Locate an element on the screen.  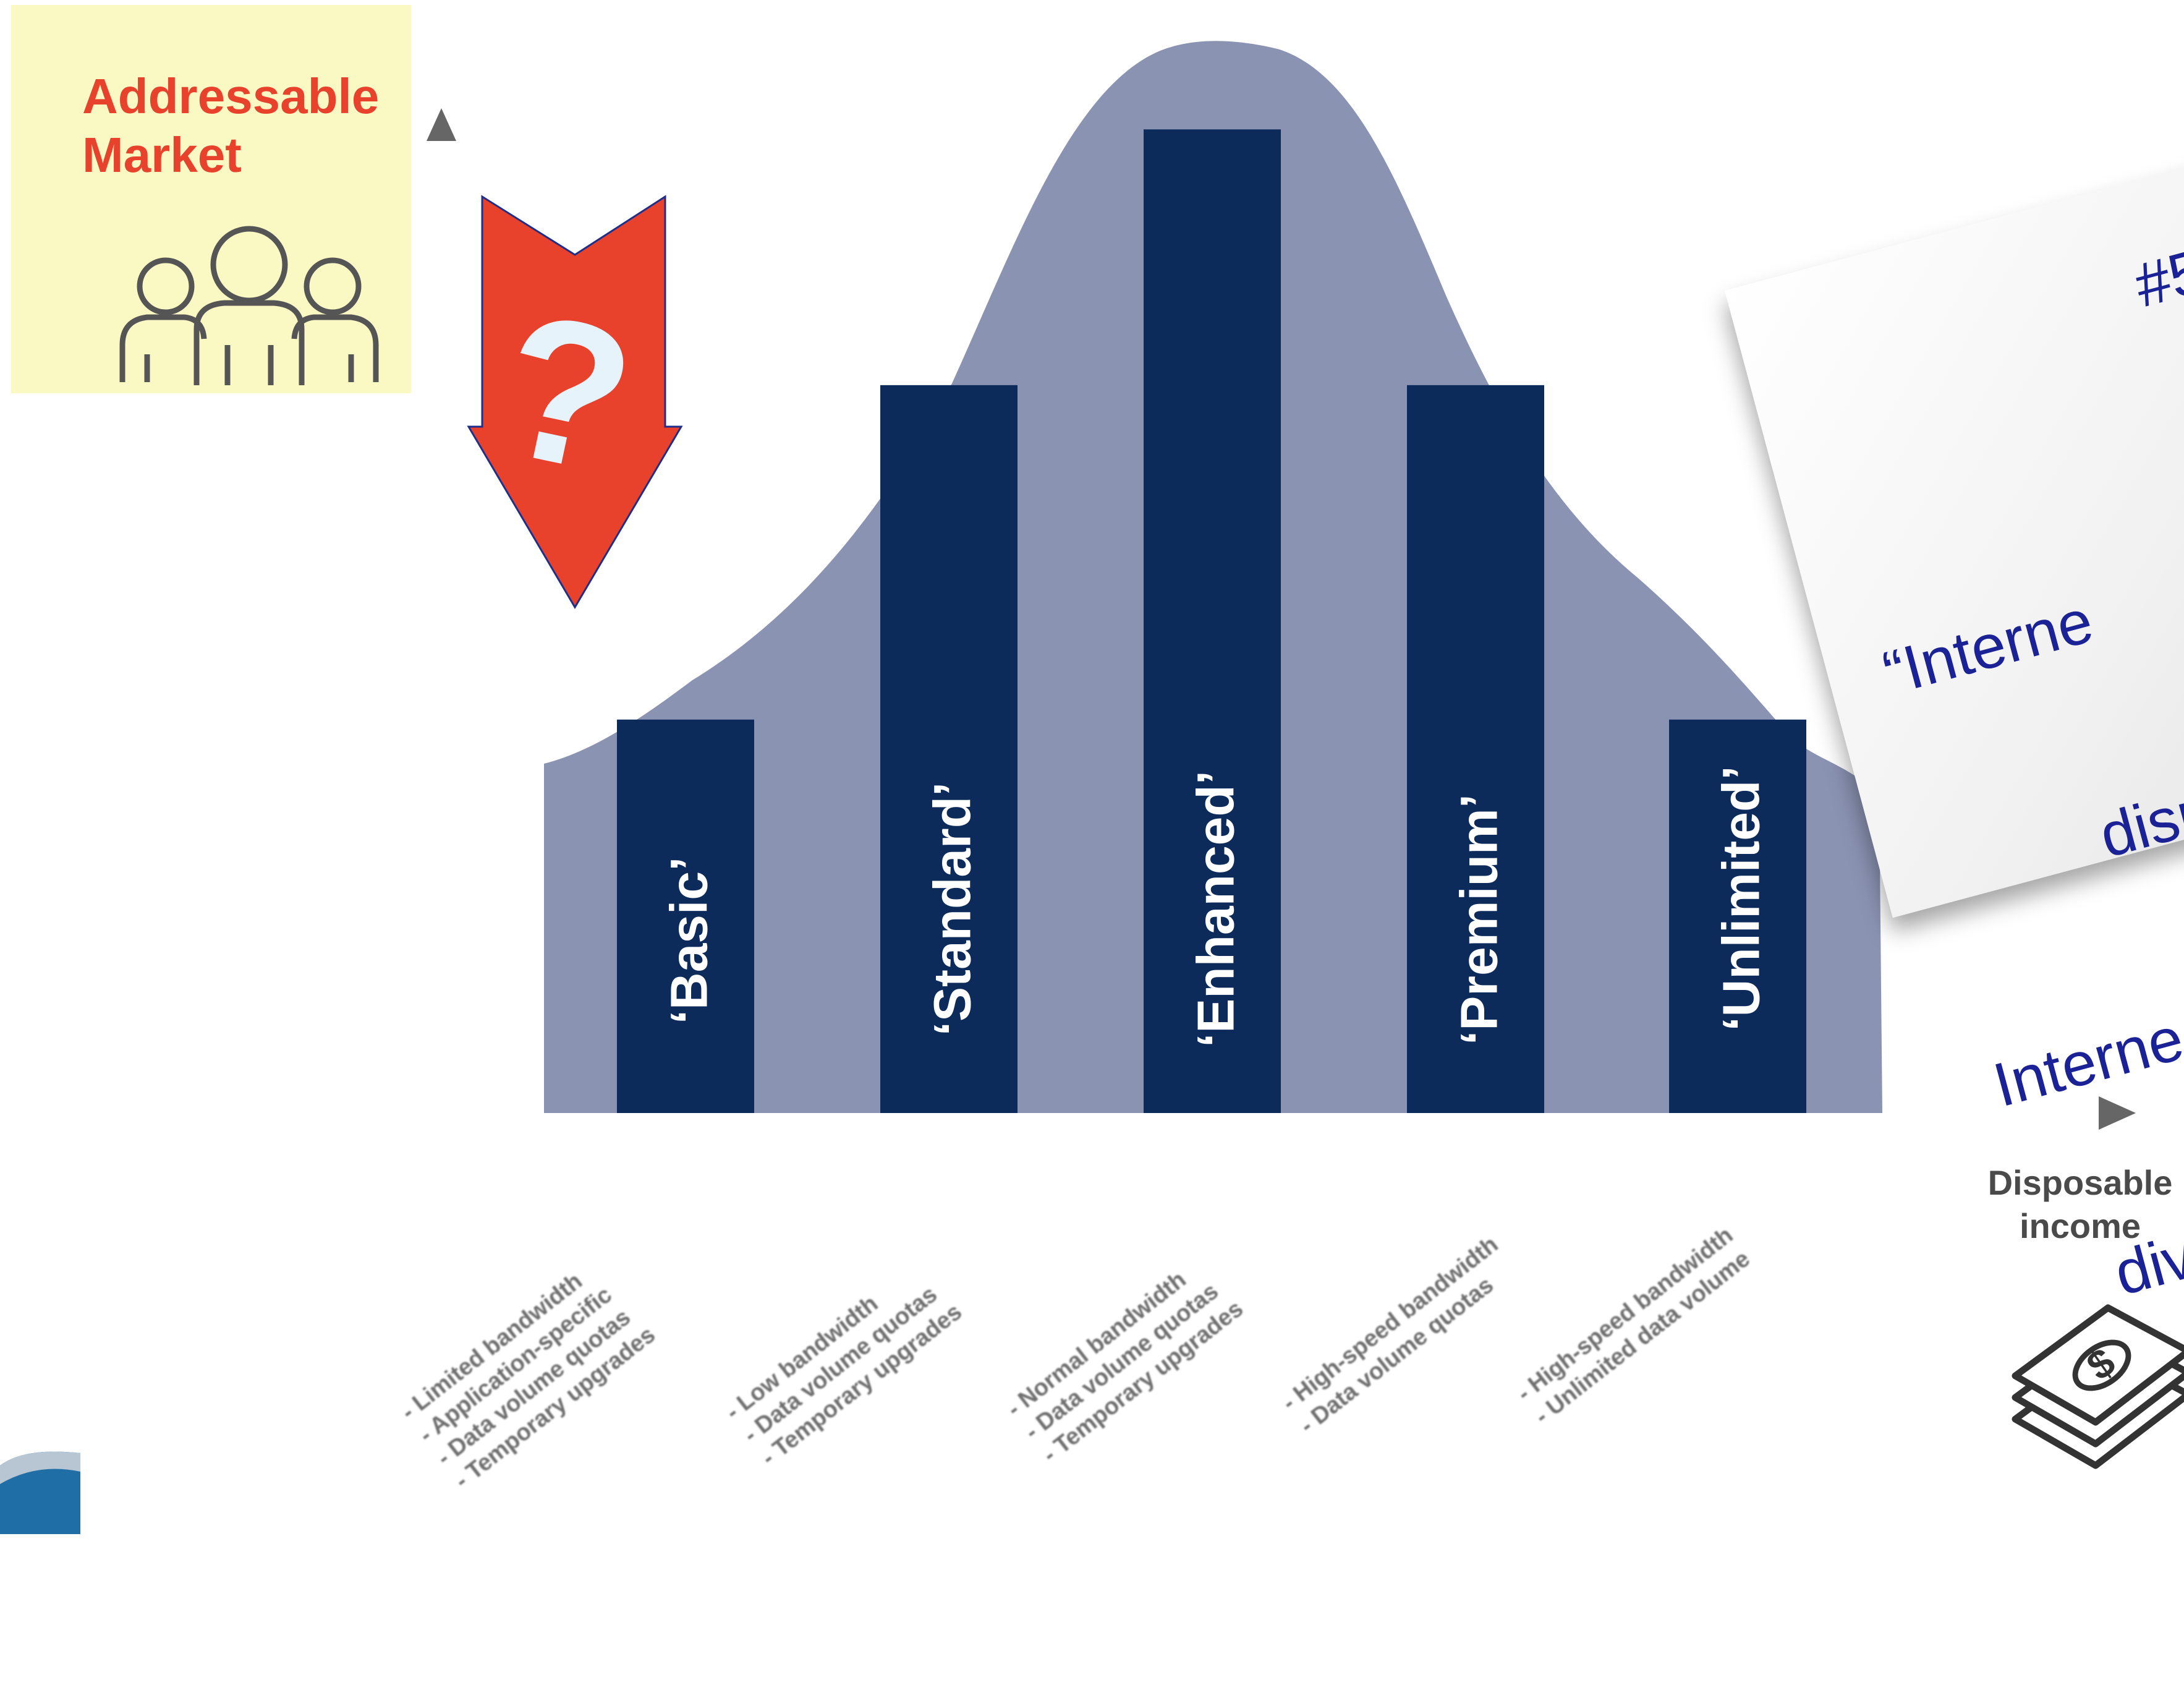
people-group-icon is located at coordinates (249, 305).